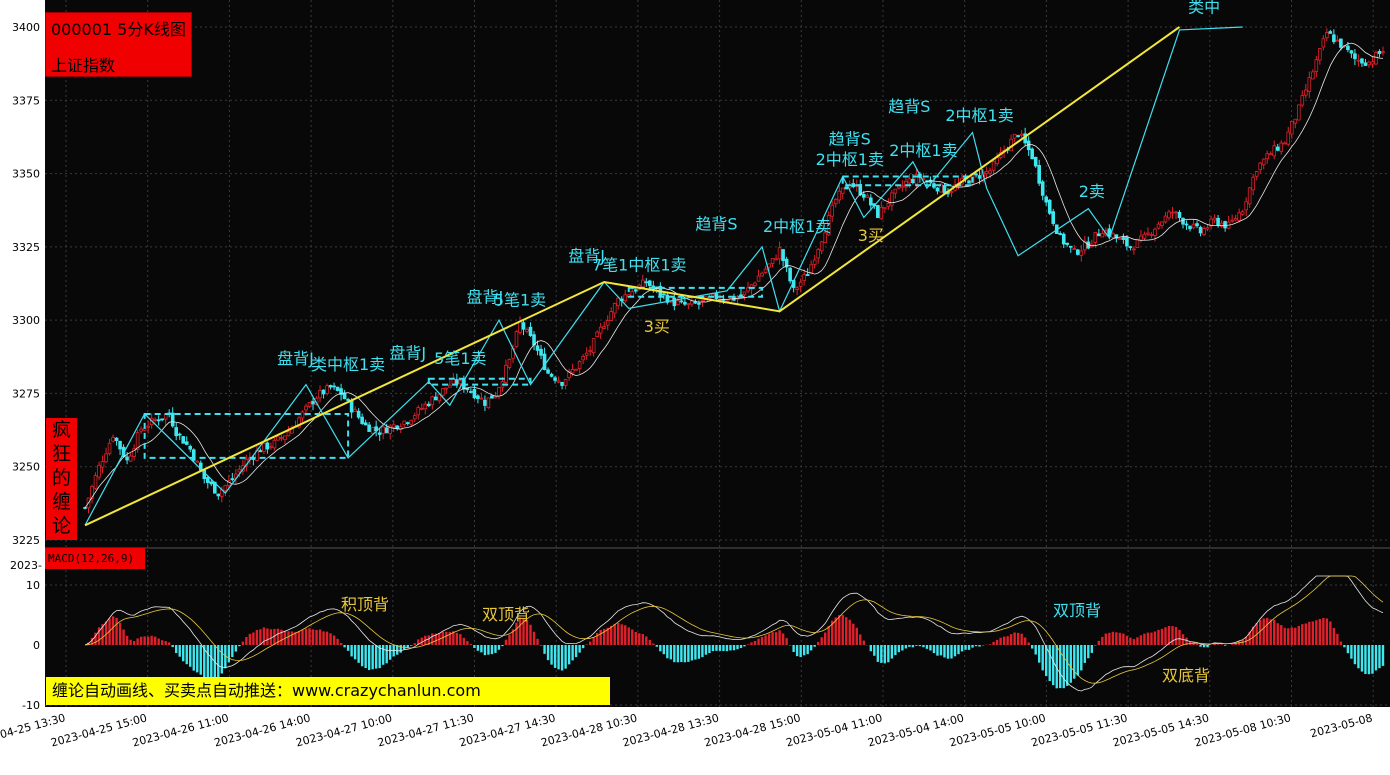 The height and width of the screenshot is (775, 1390). I want to click on y-tick-label: 3225, so click(26, 540).